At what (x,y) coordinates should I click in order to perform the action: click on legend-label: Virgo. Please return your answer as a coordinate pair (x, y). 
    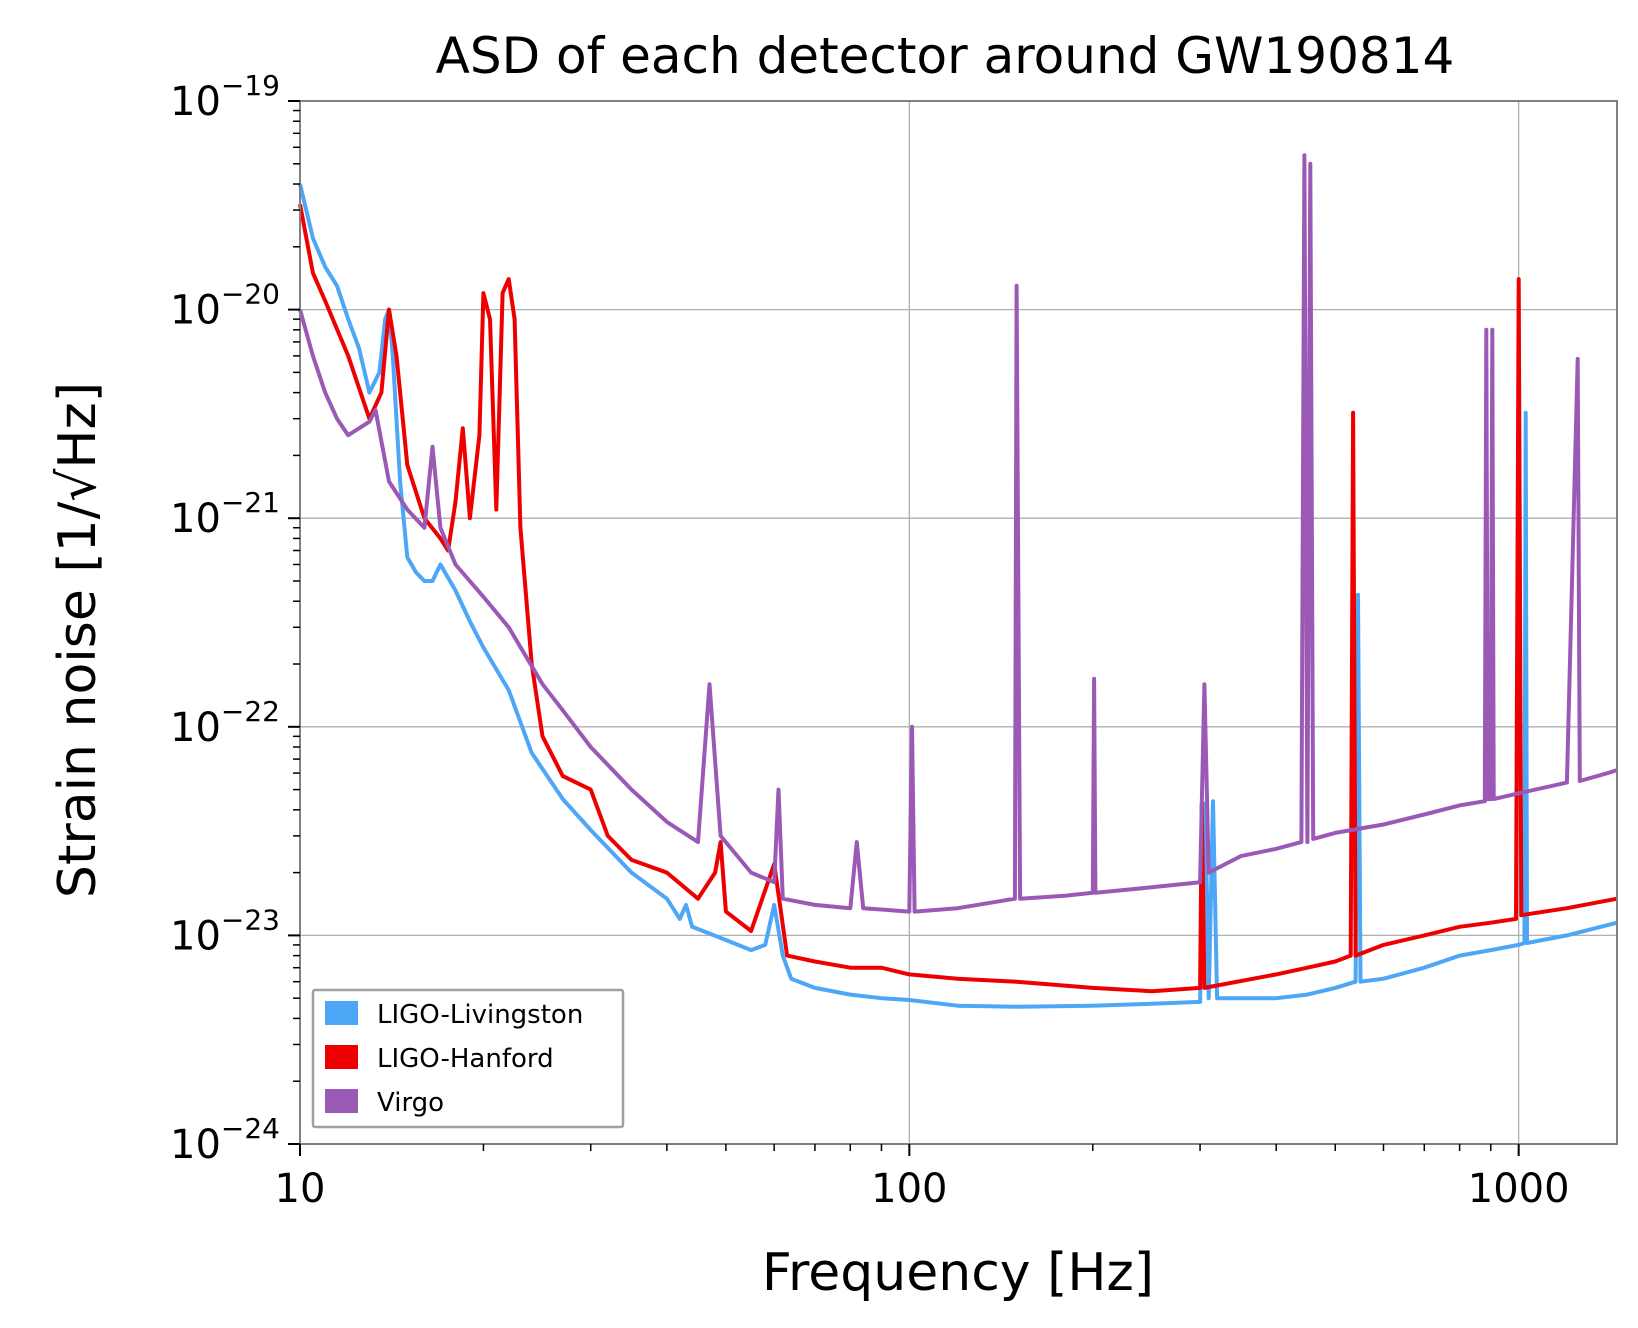
    Looking at the image, I should click on (410, 1103).